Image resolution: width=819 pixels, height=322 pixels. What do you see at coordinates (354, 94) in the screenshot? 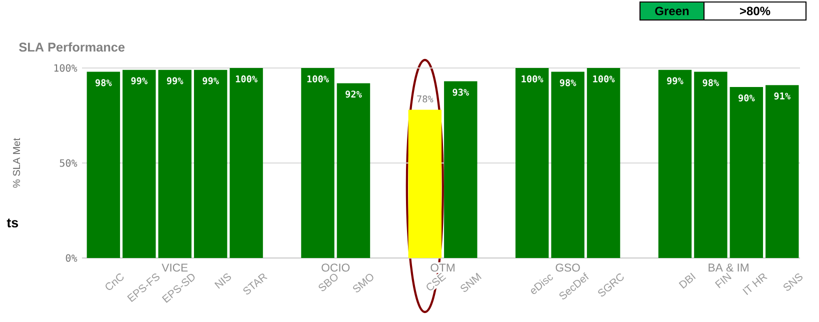
I see `data-label: 92%` at bounding box center [354, 94].